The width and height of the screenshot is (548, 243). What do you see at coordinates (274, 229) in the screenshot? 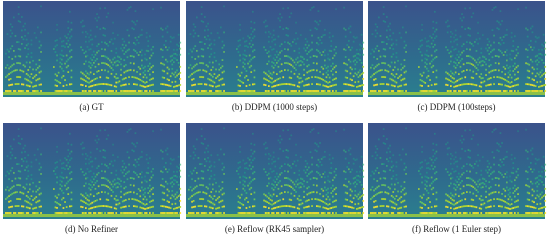
I see `panel-caption: (e) Reflow (RK45 sampler)` at bounding box center [274, 229].